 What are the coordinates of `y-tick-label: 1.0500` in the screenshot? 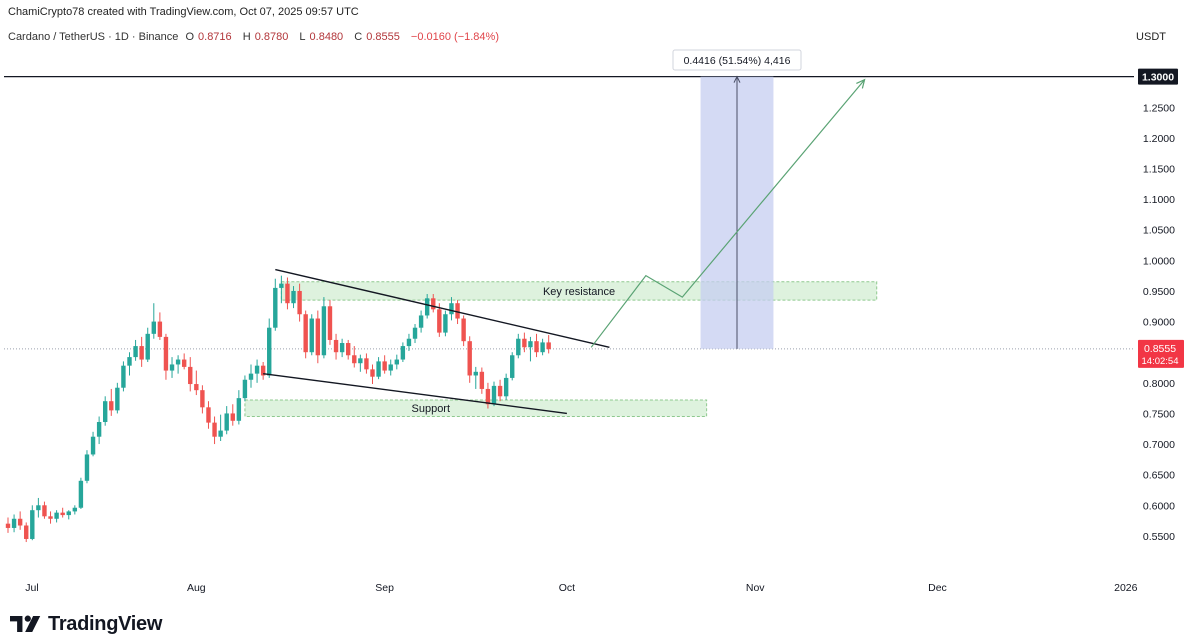 It's located at (1159, 231).